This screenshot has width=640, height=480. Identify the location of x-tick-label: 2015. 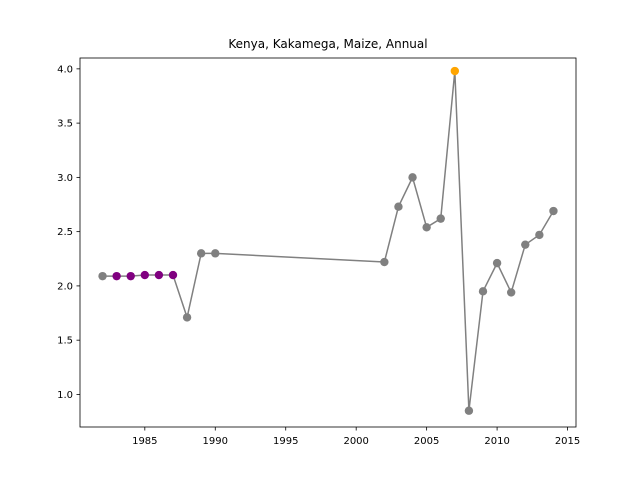
(567, 441).